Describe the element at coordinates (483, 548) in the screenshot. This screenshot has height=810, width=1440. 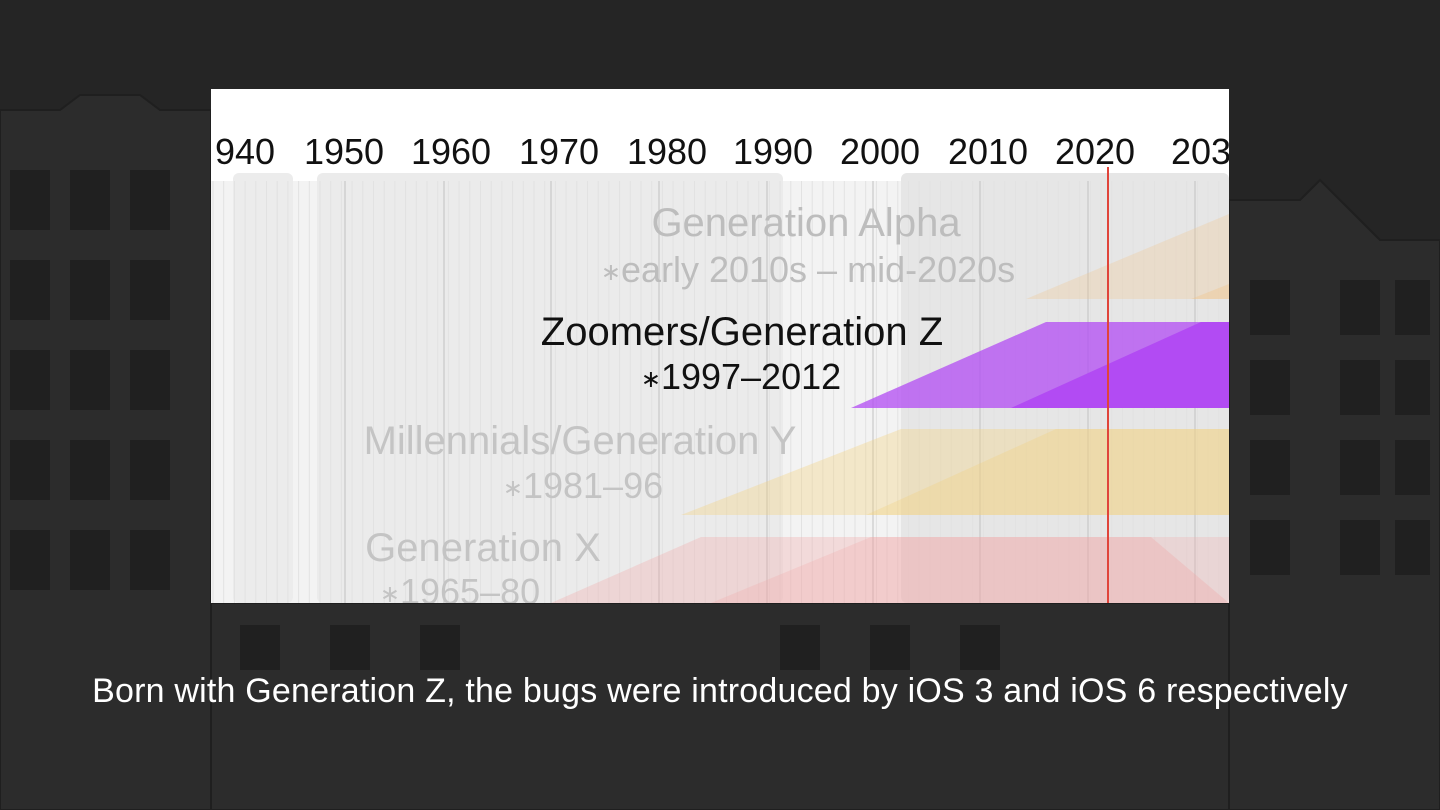
I see `gen-x-name: Generation X` at that location.